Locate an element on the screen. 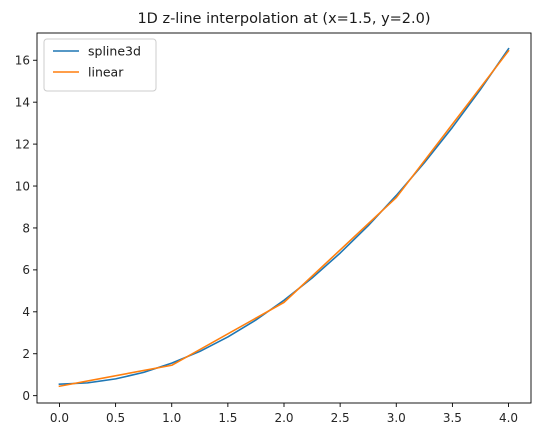  x-tick-label: 1.0 is located at coordinates (171, 418).